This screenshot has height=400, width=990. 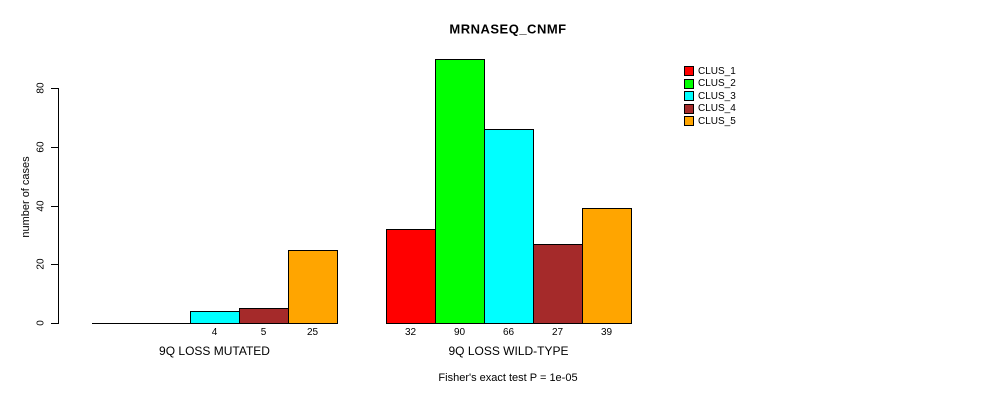 I want to click on legend-item: CLUS_3, so click(x=710, y=96).